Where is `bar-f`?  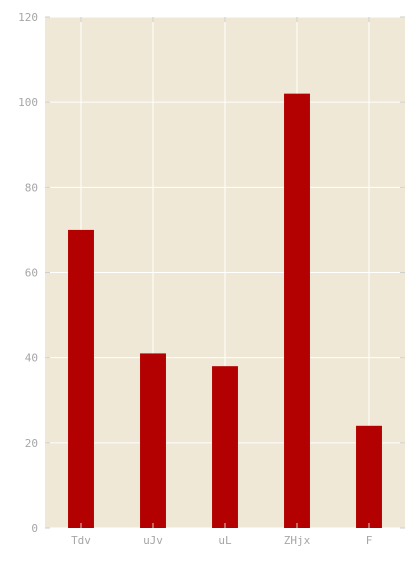
bar-f is located at coordinates (369, 476).